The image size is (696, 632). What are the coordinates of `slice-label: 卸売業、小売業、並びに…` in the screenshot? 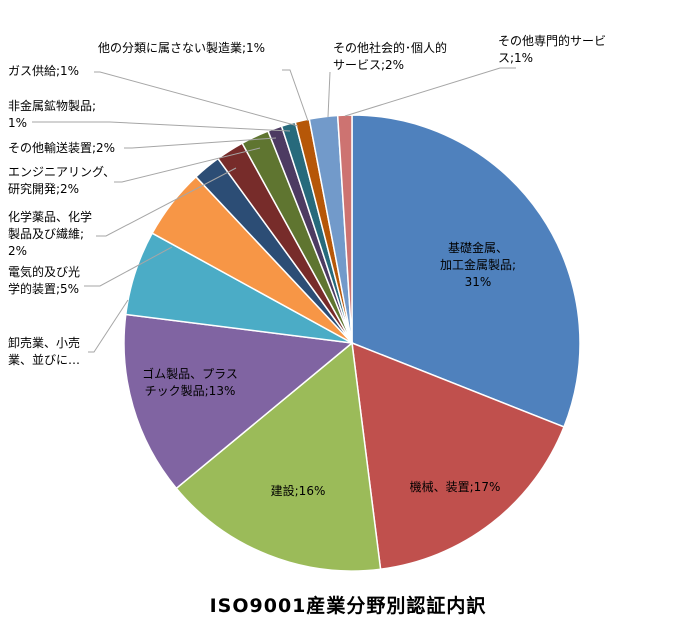 It's located at (44, 351).